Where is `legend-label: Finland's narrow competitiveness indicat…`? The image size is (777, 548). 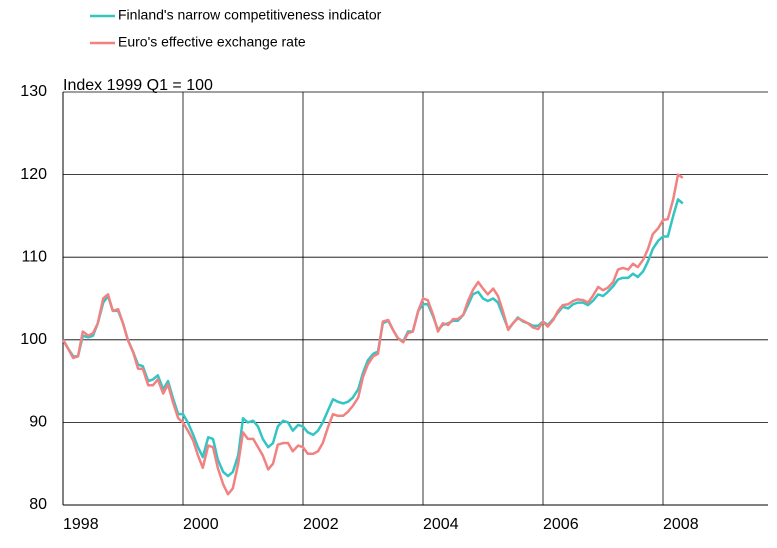
legend-label: Finland's narrow competitiveness indicat… is located at coordinates (250, 15).